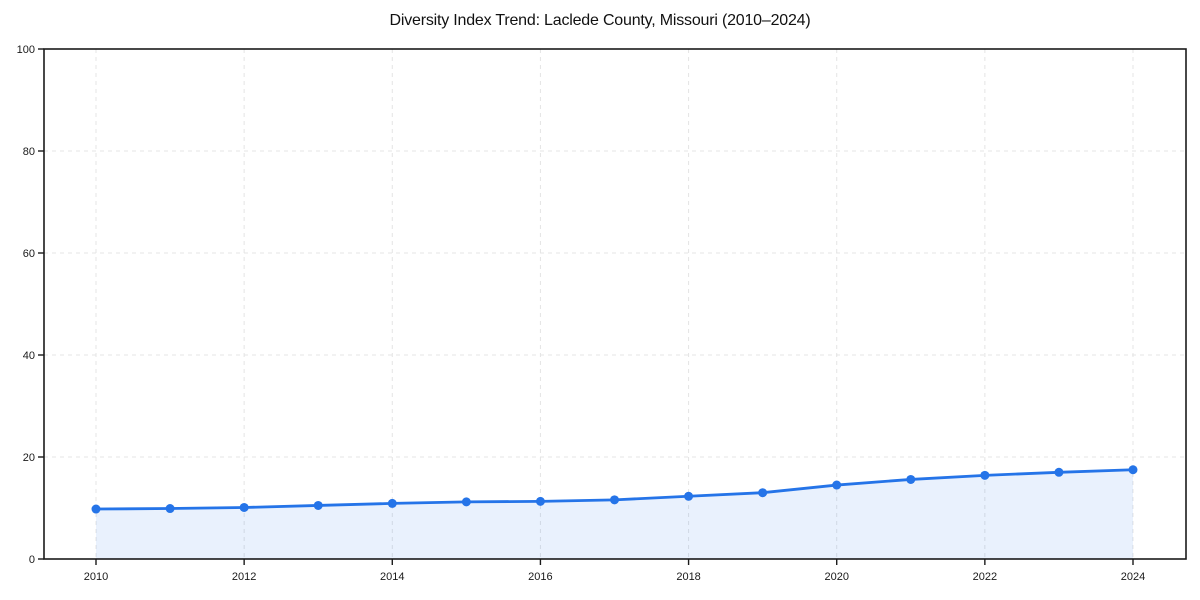  Describe the element at coordinates (29, 458) in the screenshot. I see `y-tick-label: 20` at that location.